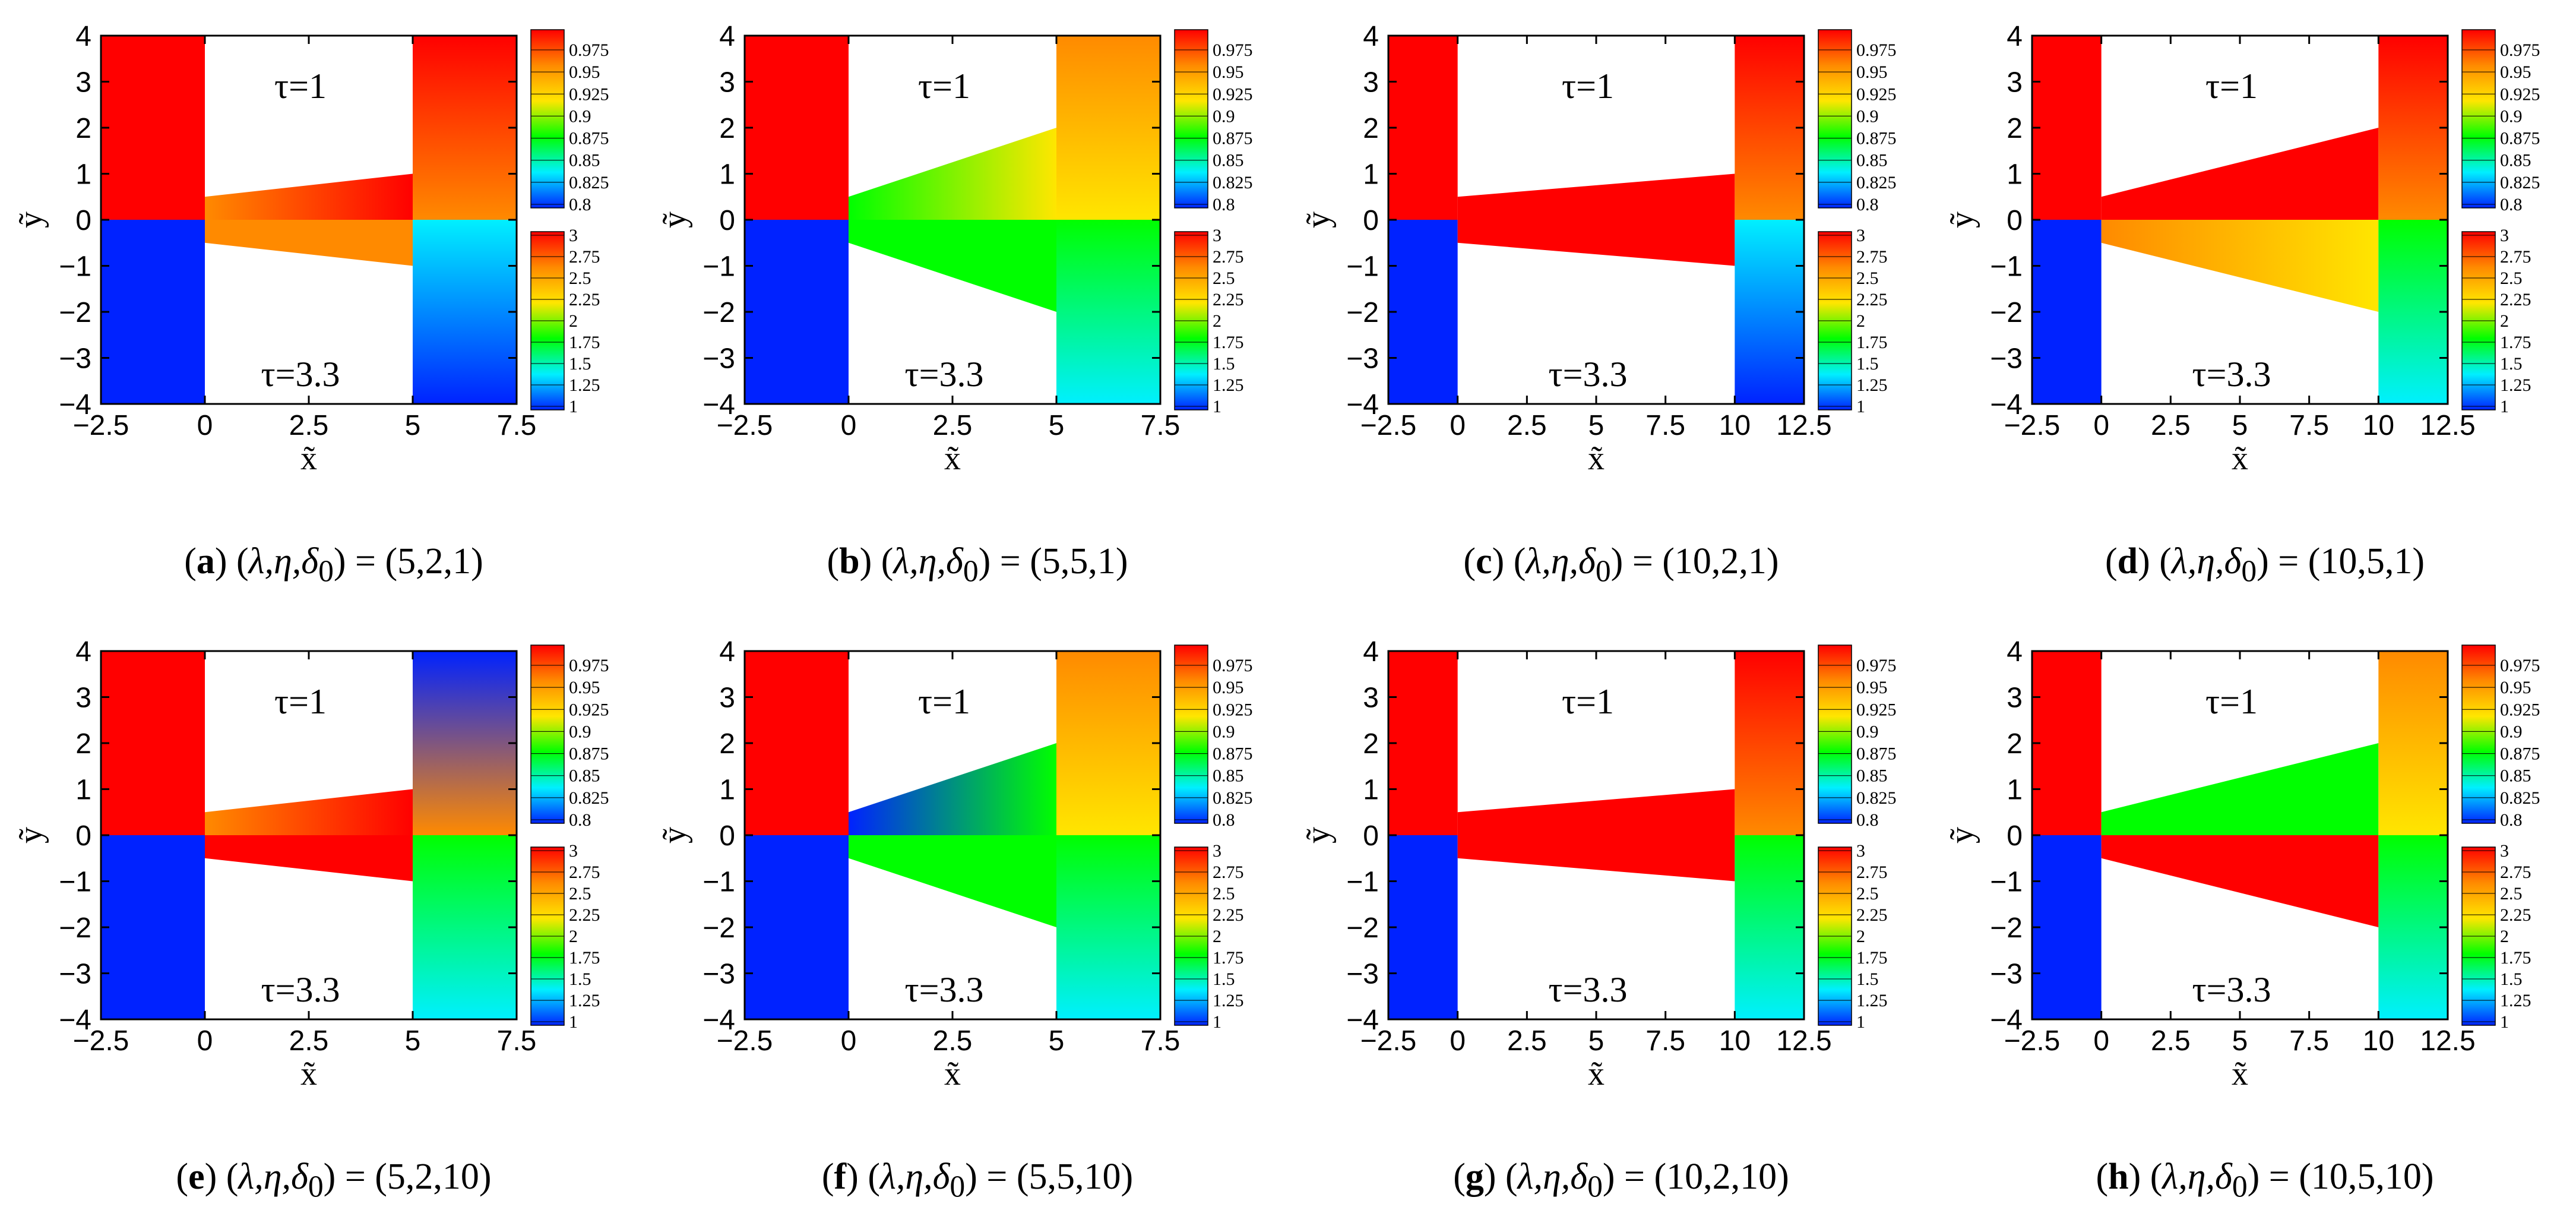 Image resolution: width=2576 pixels, height=1232 pixels. I want to click on colorbar-bottom-label: 1.75, so click(584, 958).